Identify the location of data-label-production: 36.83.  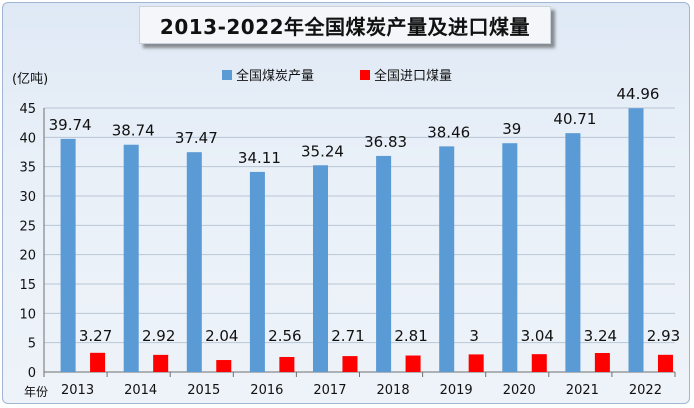
(385, 142).